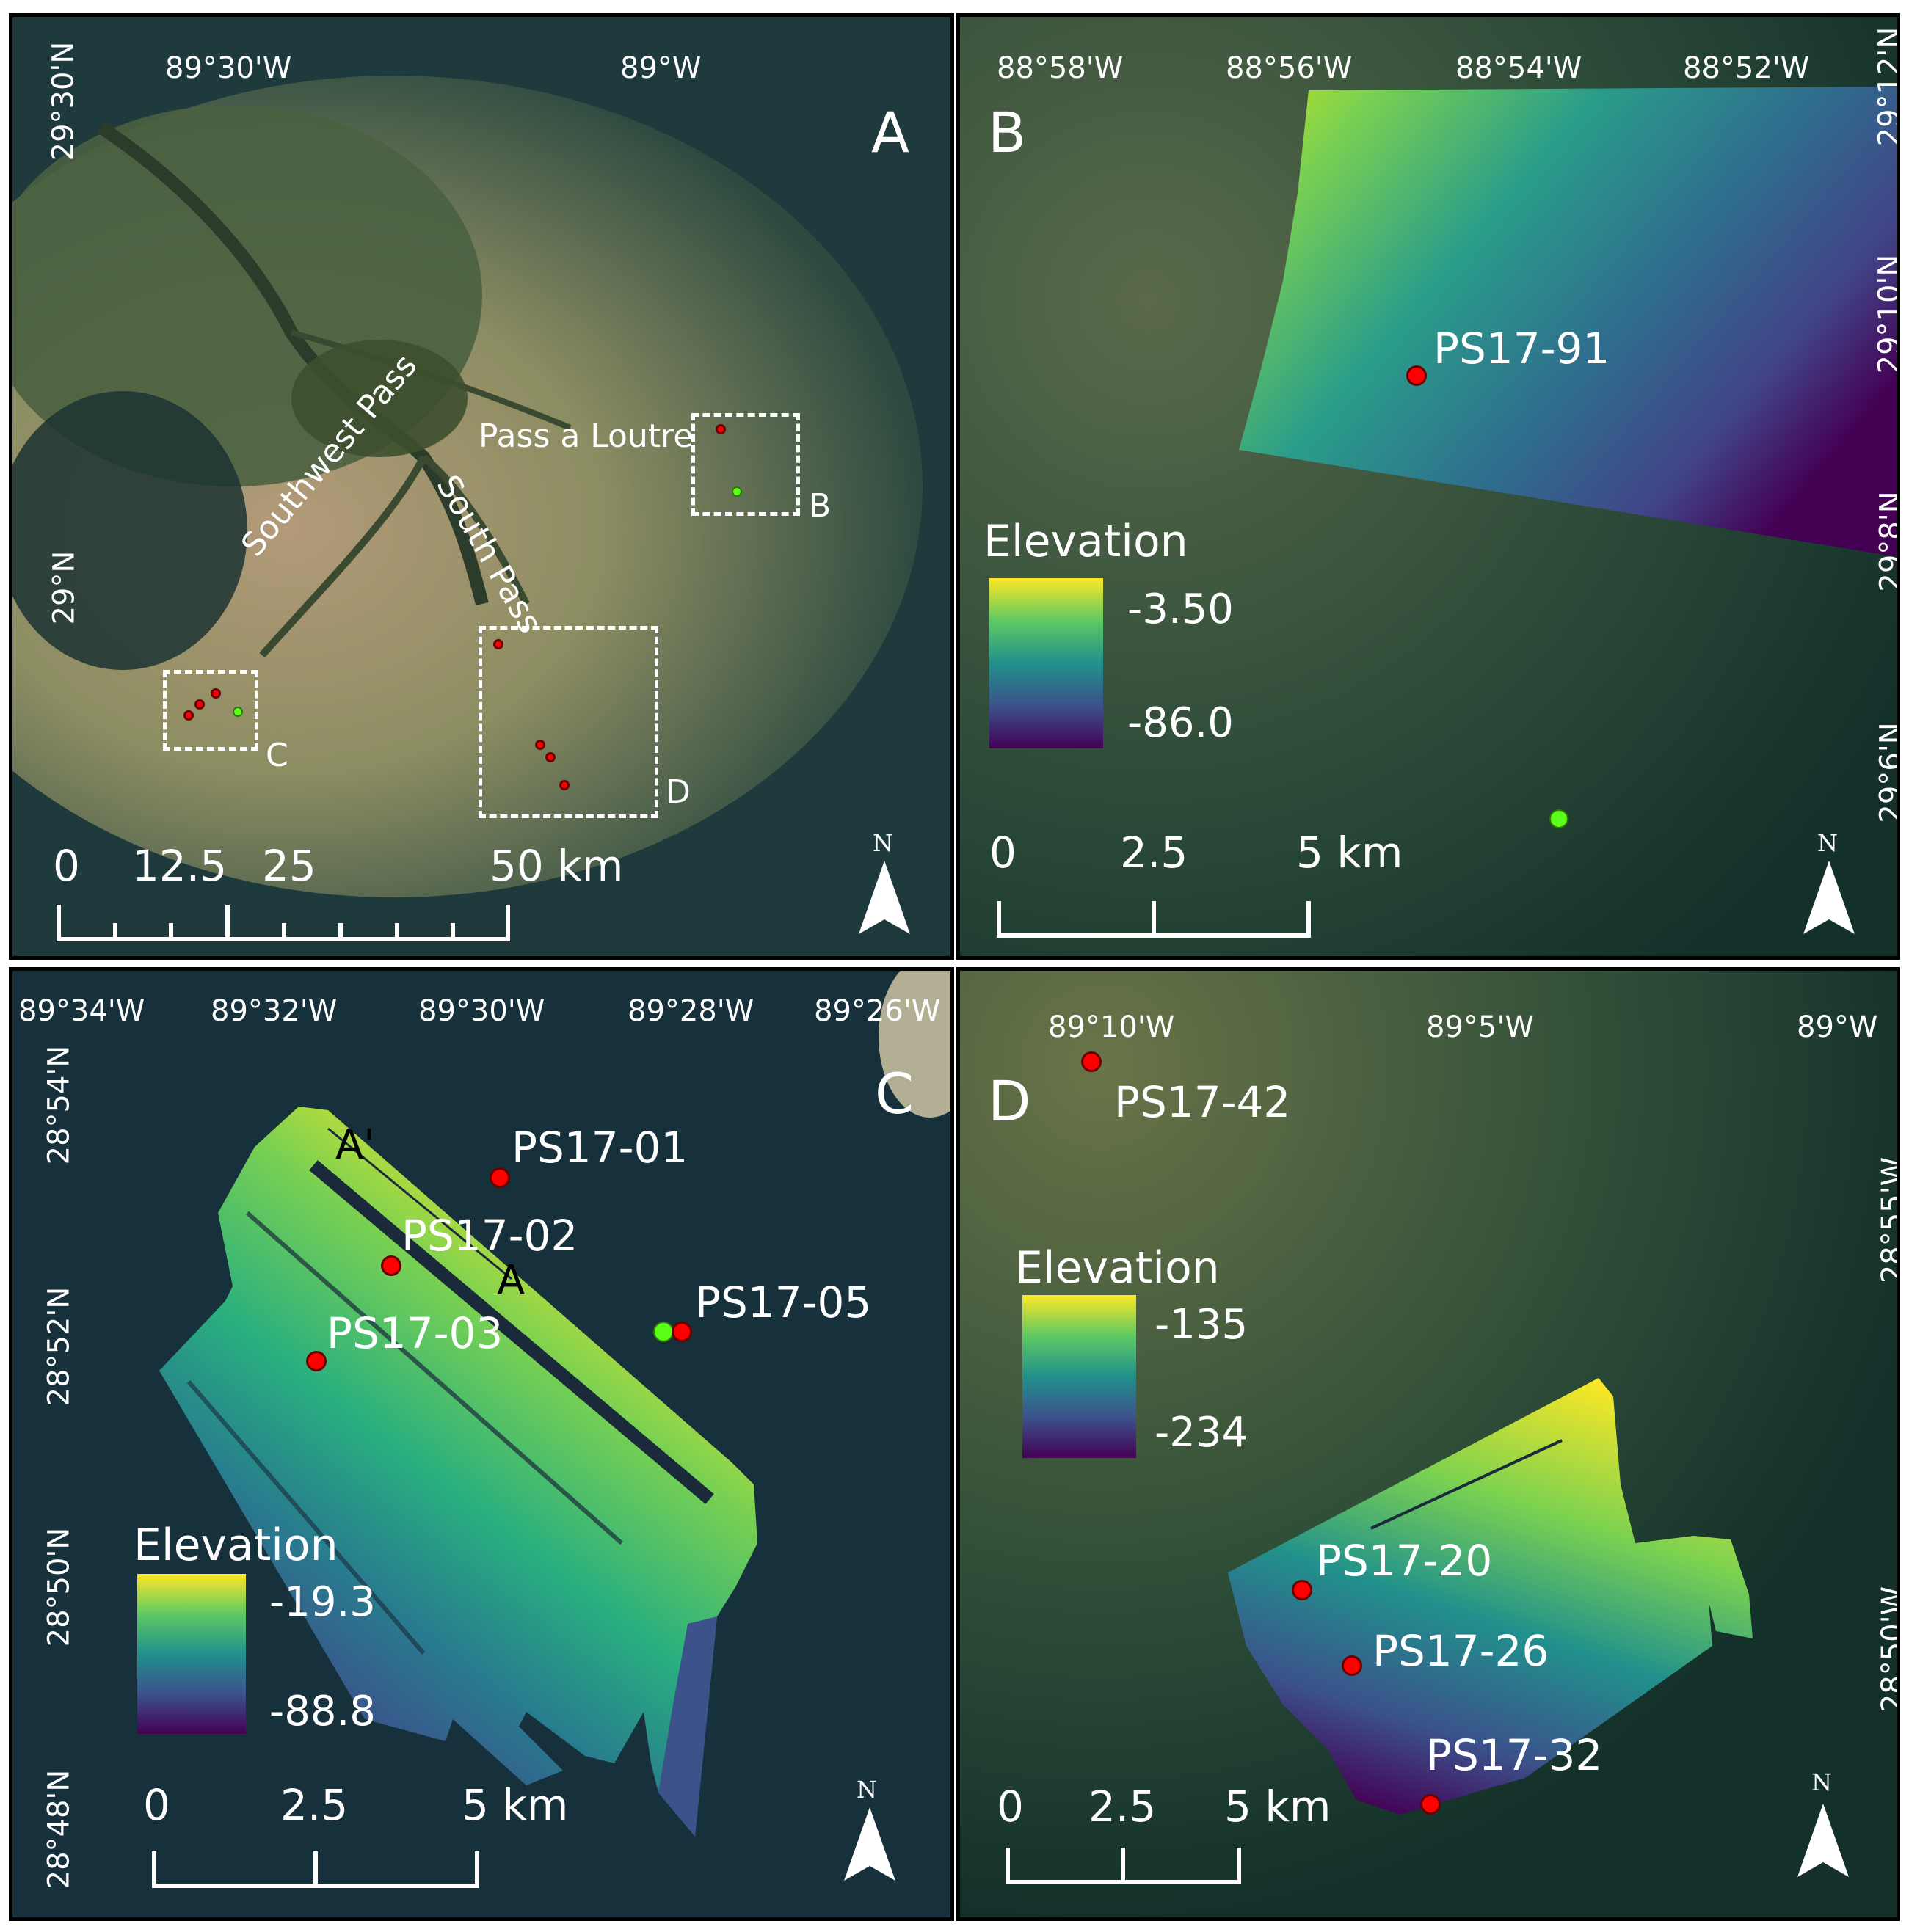 This screenshot has width=1909, height=1932. I want to click on legend-max-value: -3.50, so click(1180, 609).